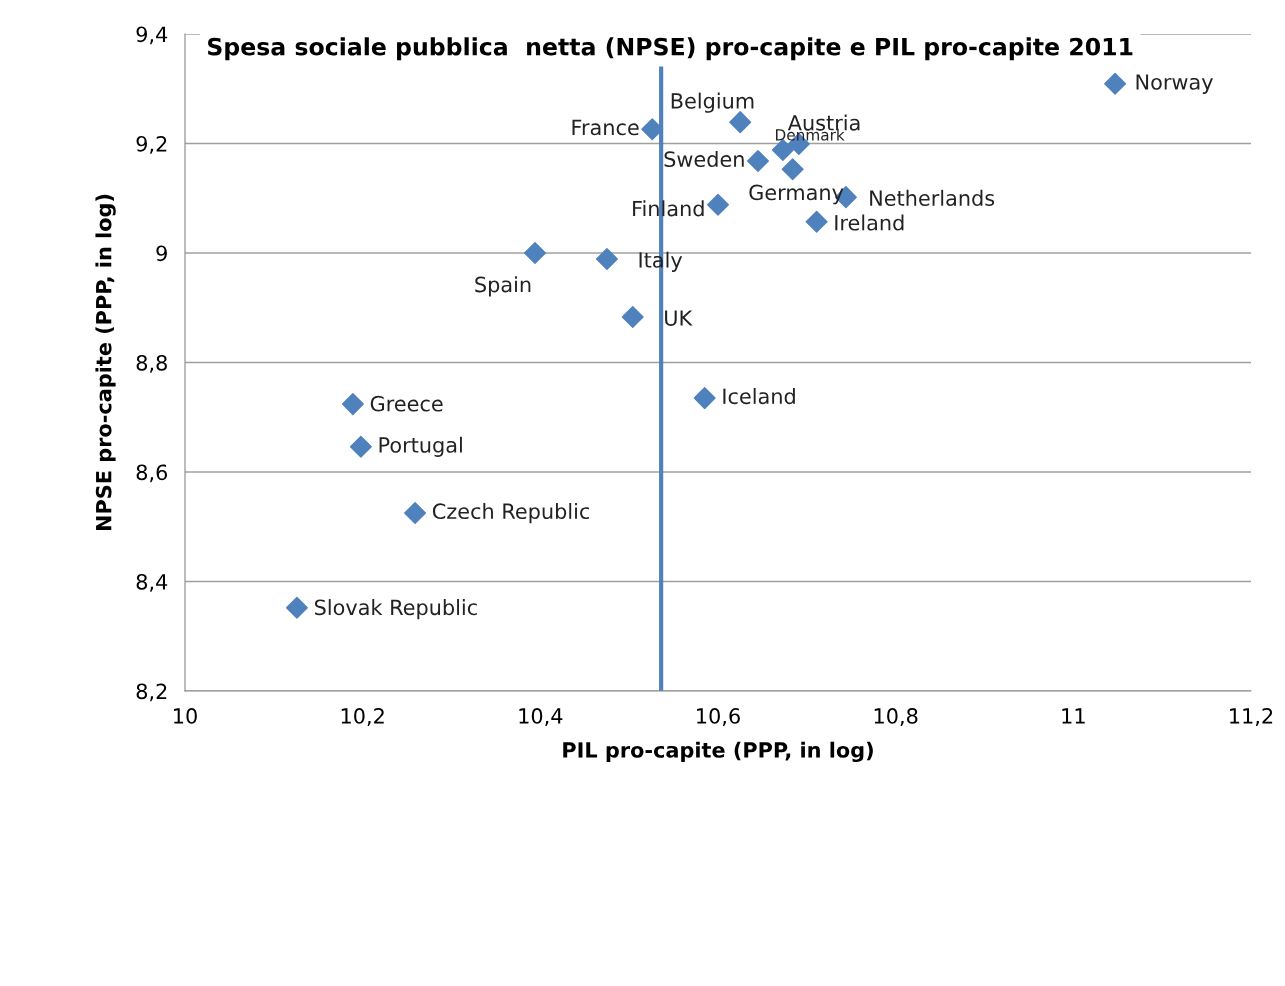  Describe the element at coordinates (151, 144) in the screenshot. I see `y-tick-label: 9,2` at that location.